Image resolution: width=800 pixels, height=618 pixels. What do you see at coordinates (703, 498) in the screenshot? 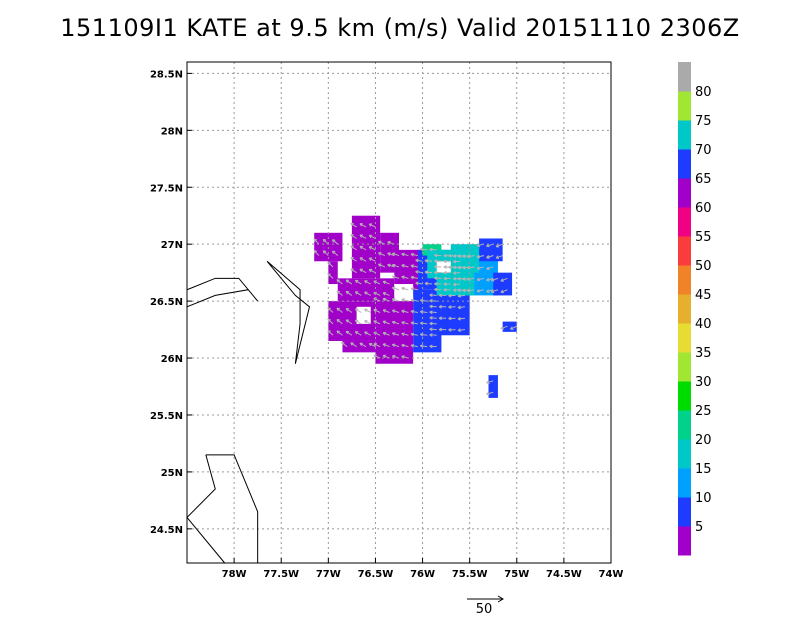
I see `colorbar-label: 10` at bounding box center [703, 498].